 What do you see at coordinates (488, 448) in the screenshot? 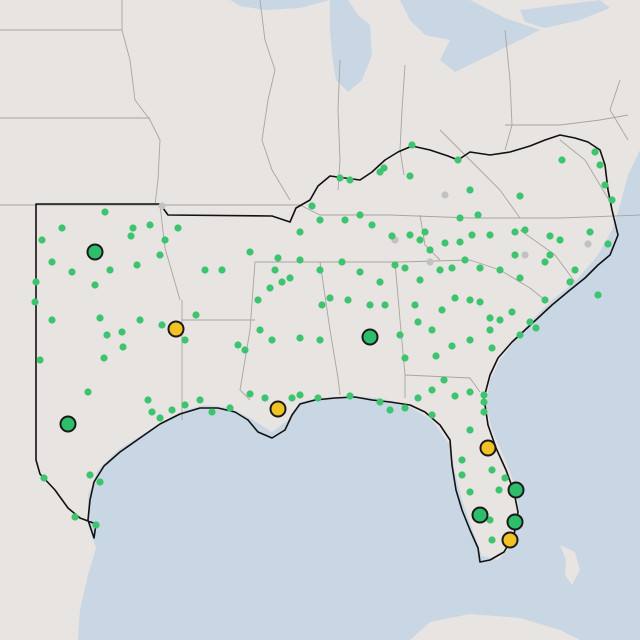
I see `large-marker-yellow-central-florida` at bounding box center [488, 448].